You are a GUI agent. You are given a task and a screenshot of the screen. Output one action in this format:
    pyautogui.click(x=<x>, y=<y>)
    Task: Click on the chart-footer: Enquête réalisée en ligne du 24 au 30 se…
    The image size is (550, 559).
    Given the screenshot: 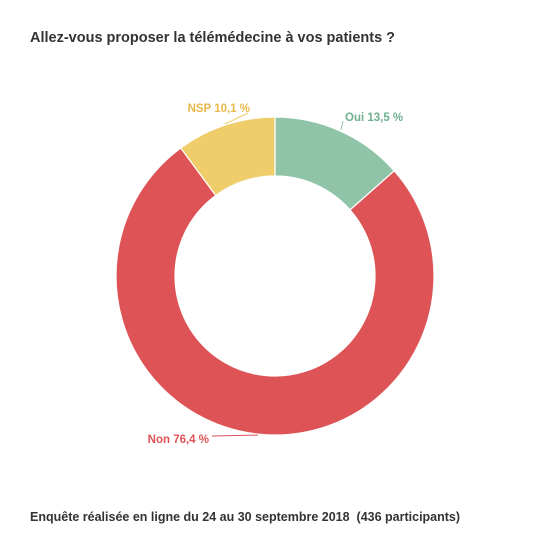 What is the action you would take?
    pyautogui.click(x=245, y=517)
    